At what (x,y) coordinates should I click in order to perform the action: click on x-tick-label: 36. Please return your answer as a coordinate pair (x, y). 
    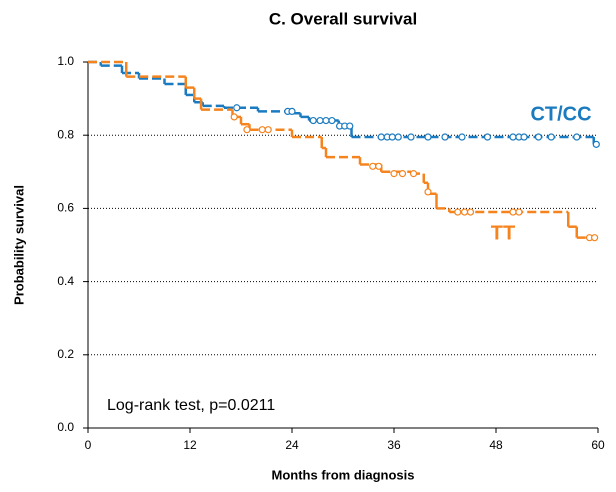
    Looking at the image, I should click on (394, 445).